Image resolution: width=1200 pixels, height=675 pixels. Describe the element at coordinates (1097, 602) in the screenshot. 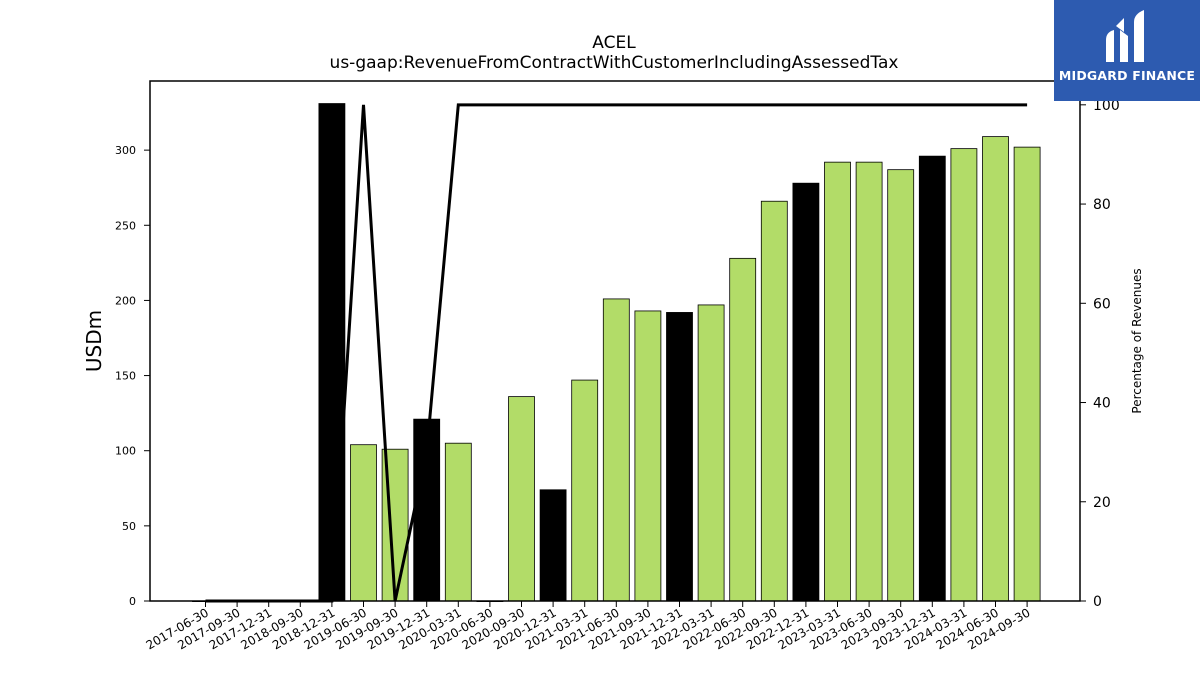

I see `y-right-tick-label-0: 0` at that location.